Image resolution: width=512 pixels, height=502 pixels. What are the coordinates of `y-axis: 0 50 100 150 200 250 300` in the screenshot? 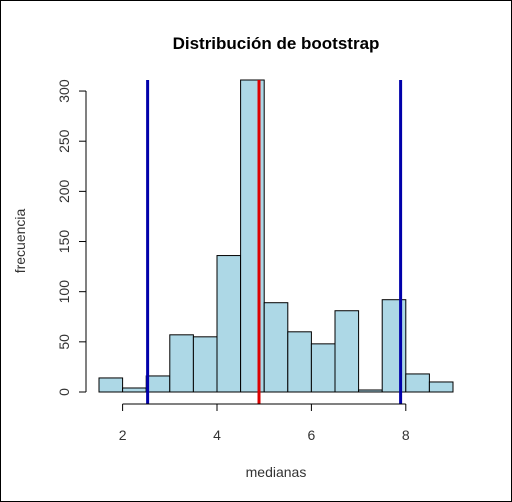 It's located at (71, 237).